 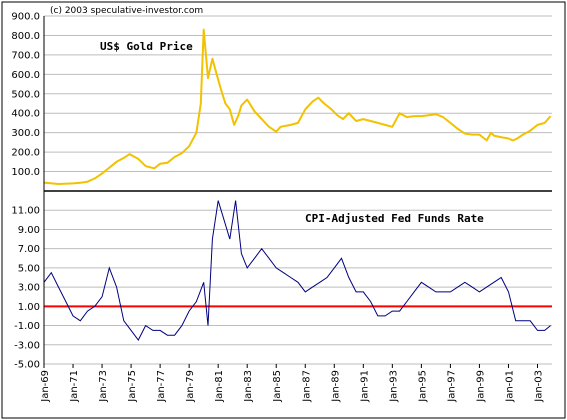 What do you see at coordinates (25, 55) in the screenshot?
I see `gold-y-tick-label: 700.0` at bounding box center [25, 55].